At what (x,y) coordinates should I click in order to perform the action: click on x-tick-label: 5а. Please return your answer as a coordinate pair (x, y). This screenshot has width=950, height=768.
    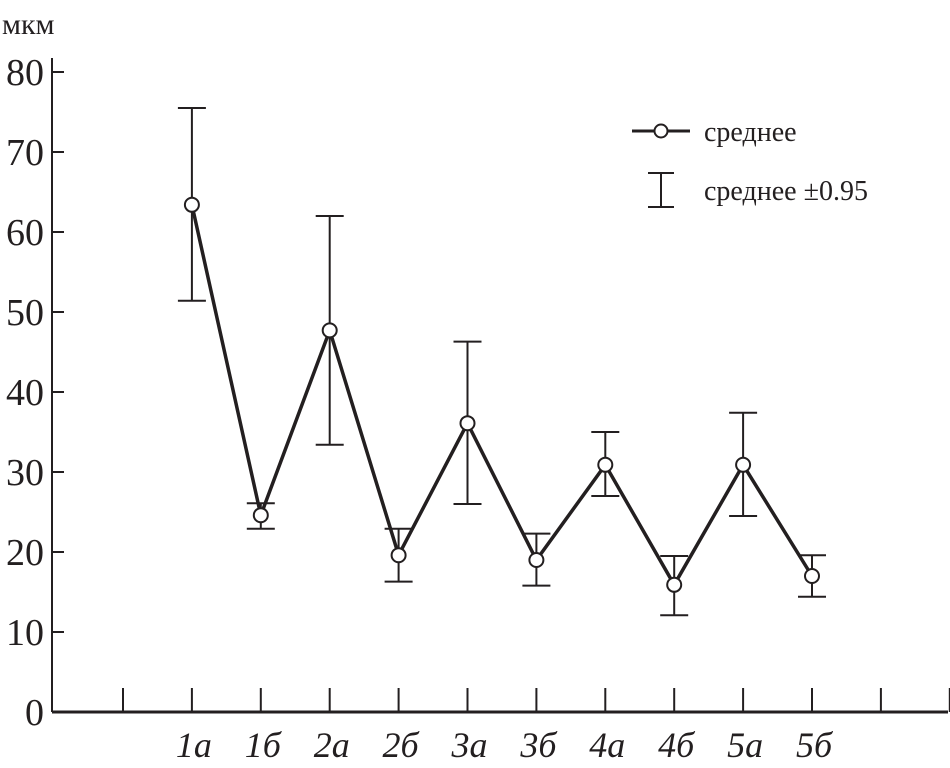
    Looking at the image, I should click on (745, 745).